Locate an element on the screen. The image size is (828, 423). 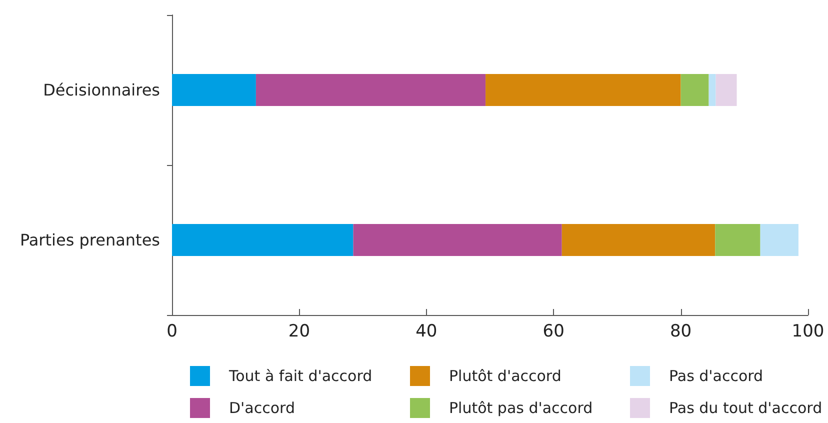
legend-label: D'accord is located at coordinates (262, 408).